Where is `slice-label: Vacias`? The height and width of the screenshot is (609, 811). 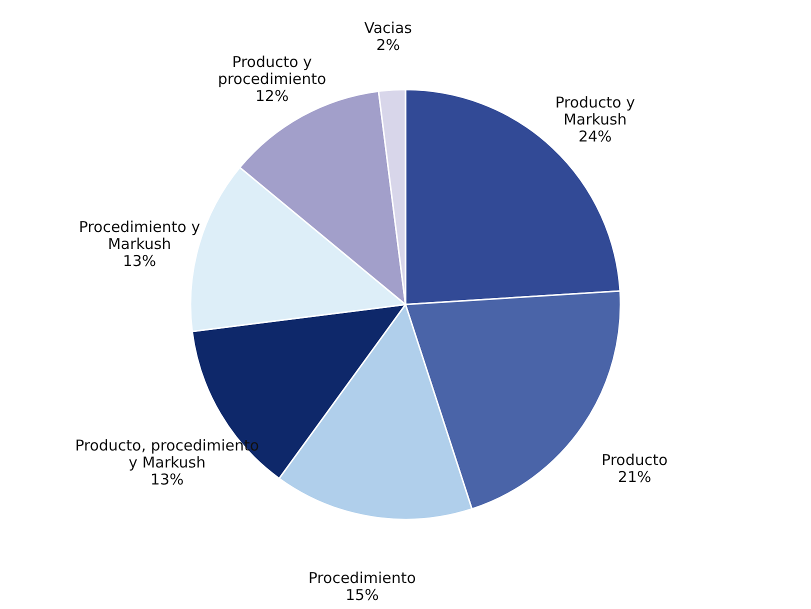
slice-label: Vacias is located at coordinates (388, 28).